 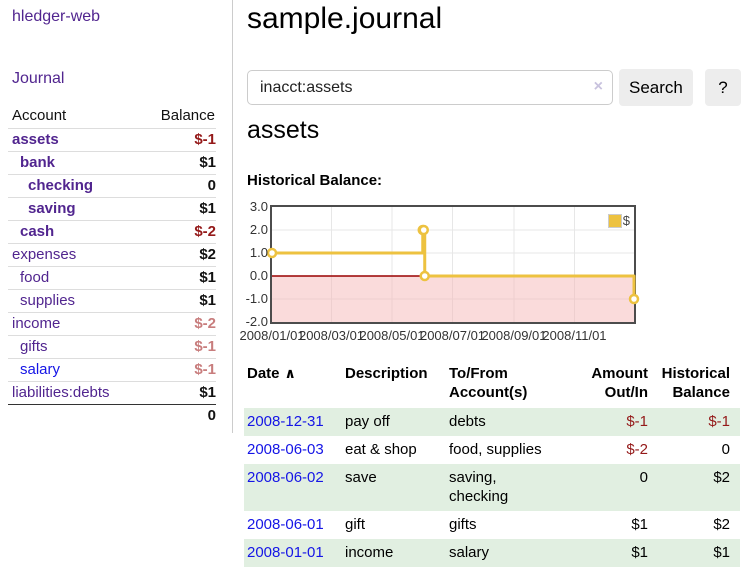 I want to click on sort-ascending-icon: ∧, so click(x=290, y=373).